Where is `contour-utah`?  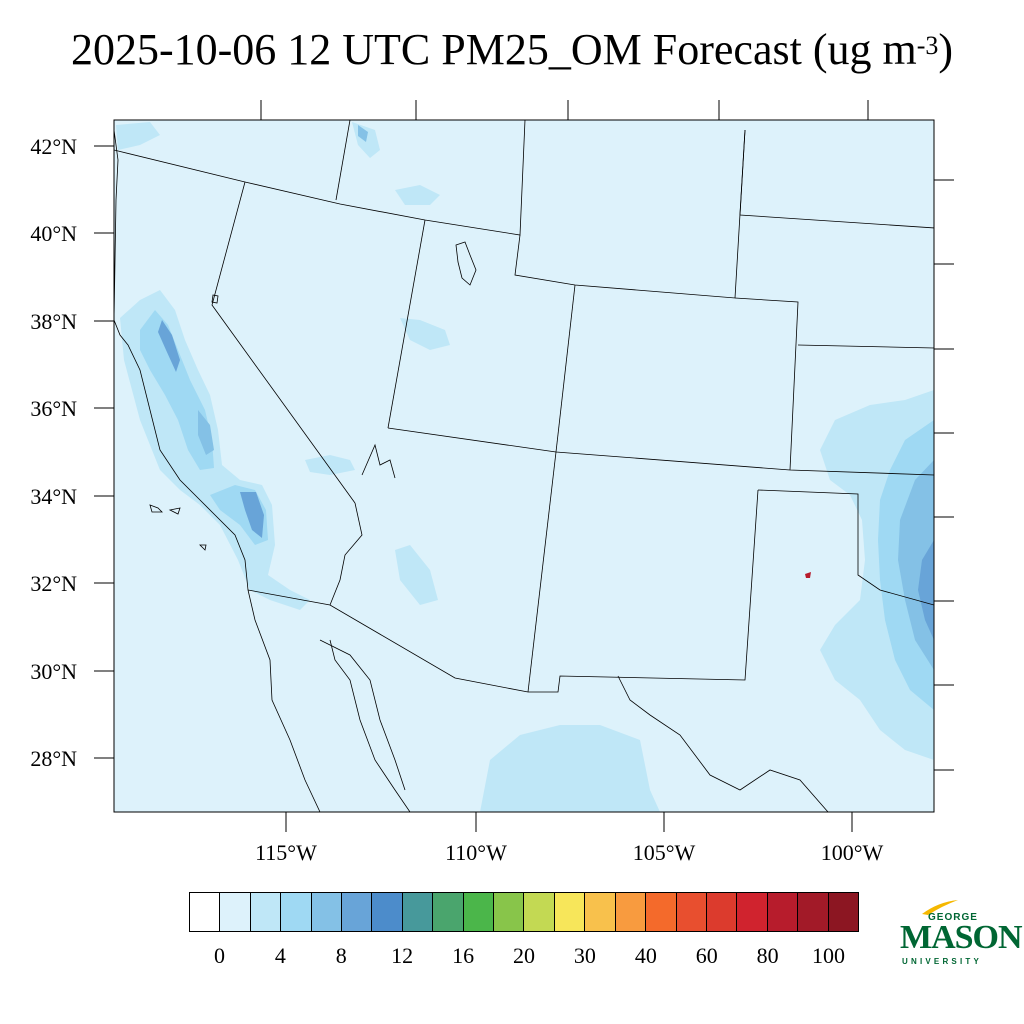 contour-utah is located at coordinates (425, 334).